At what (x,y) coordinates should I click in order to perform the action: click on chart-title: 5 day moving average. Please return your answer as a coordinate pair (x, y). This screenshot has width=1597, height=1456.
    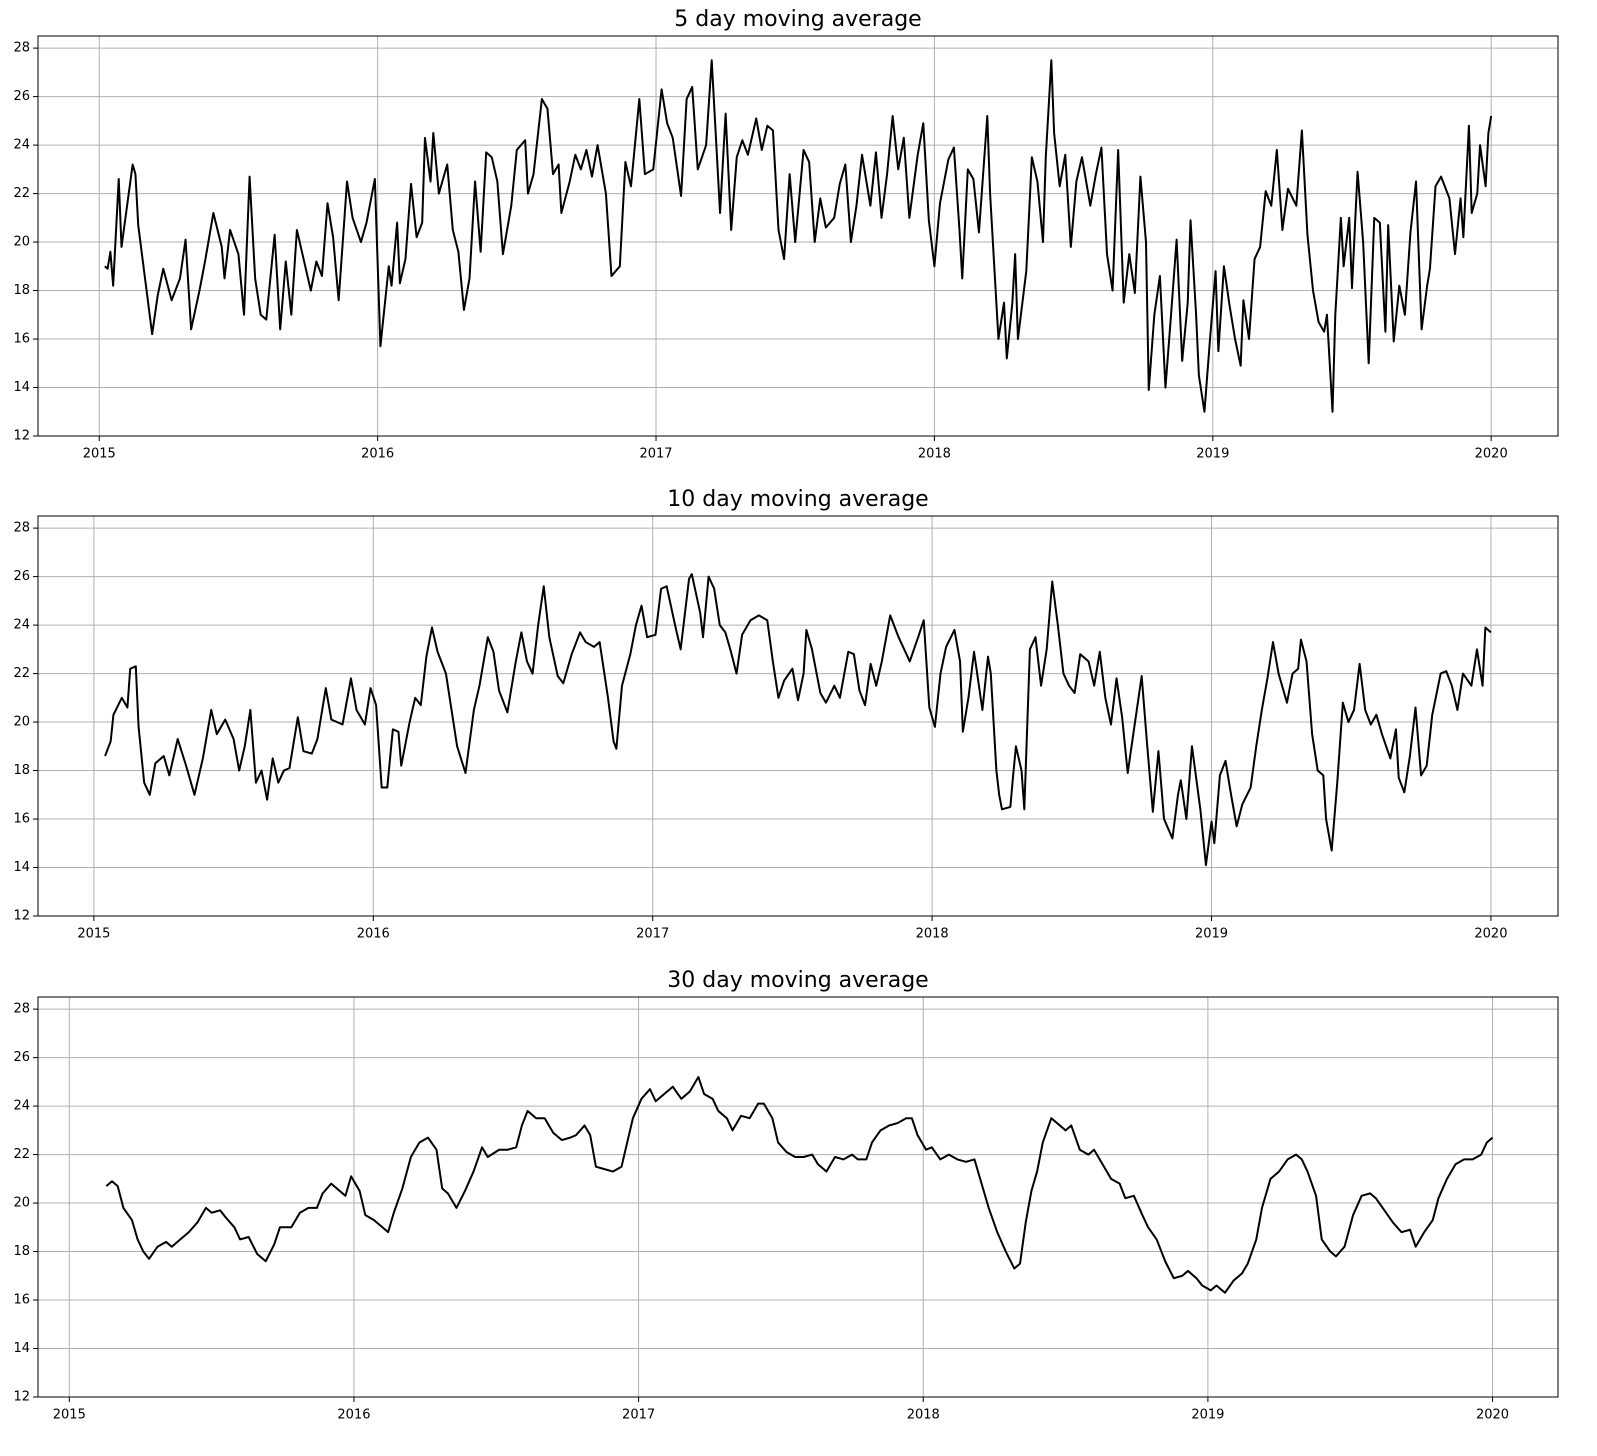
    Looking at the image, I should click on (797, 19).